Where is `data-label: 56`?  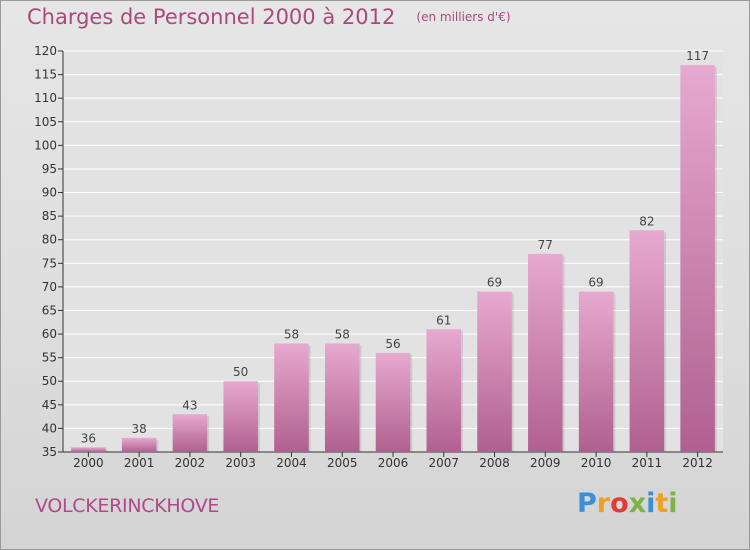
data-label: 56 is located at coordinates (392, 344).